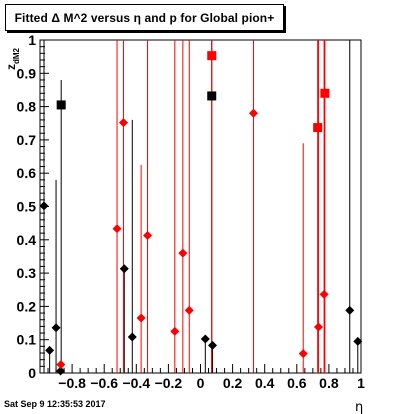 The image size is (400, 414). What do you see at coordinates (27, 140) in the screenshot?
I see `y-tick-label: 0.7` at bounding box center [27, 140].